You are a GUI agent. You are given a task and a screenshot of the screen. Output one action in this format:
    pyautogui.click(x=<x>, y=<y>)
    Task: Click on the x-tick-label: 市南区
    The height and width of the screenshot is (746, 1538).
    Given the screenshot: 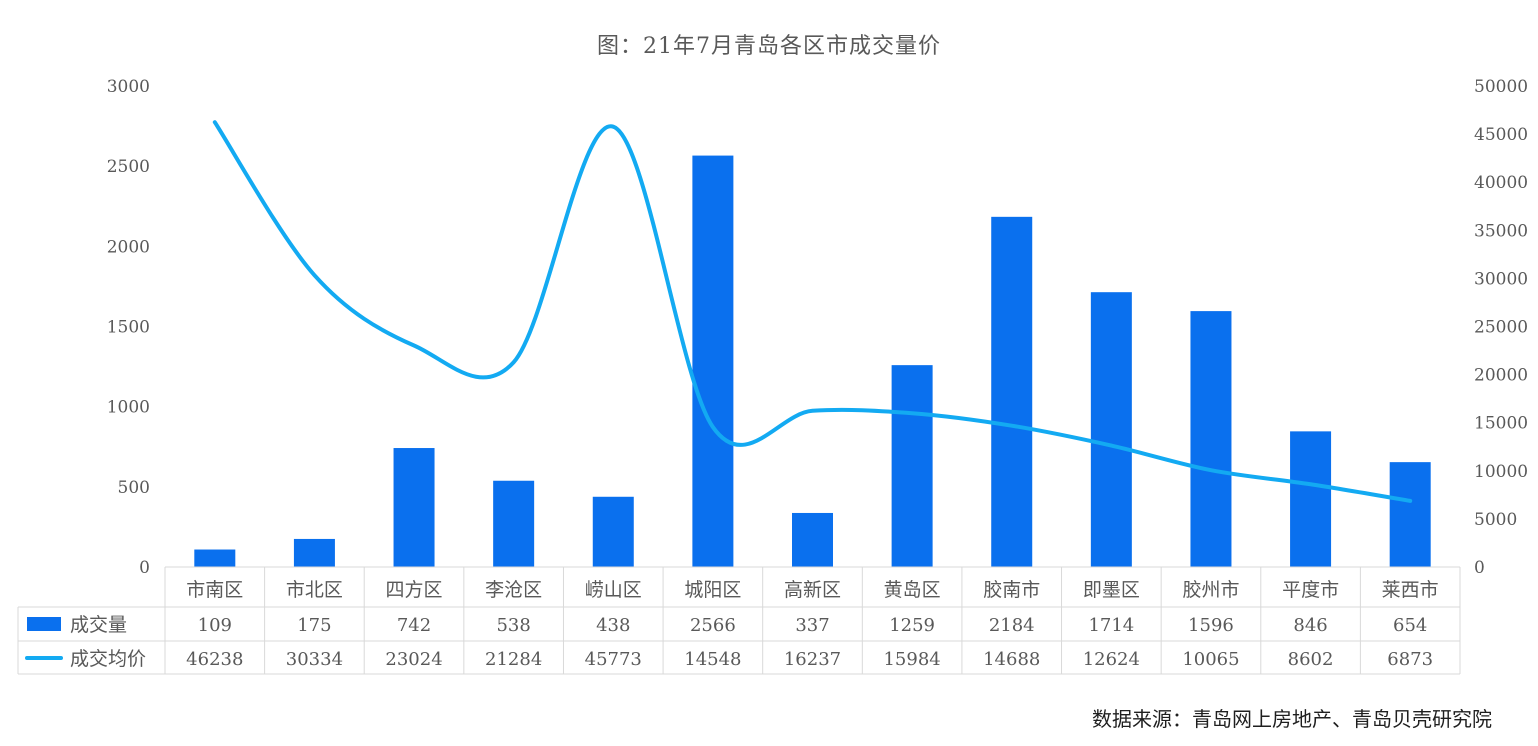 What is the action you would take?
    pyautogui.click(x=214, y=590)
    